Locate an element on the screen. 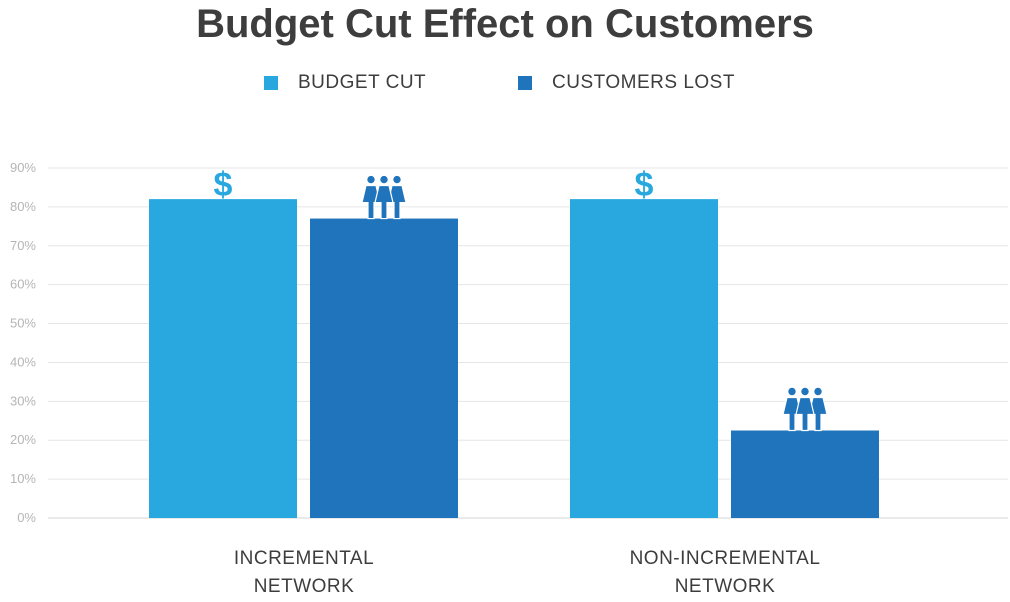 The width and height of the screenshot is (1010, 602). legend-item-customers-lost: CUSTOMERS LOST is located at coordinates (626, 83).